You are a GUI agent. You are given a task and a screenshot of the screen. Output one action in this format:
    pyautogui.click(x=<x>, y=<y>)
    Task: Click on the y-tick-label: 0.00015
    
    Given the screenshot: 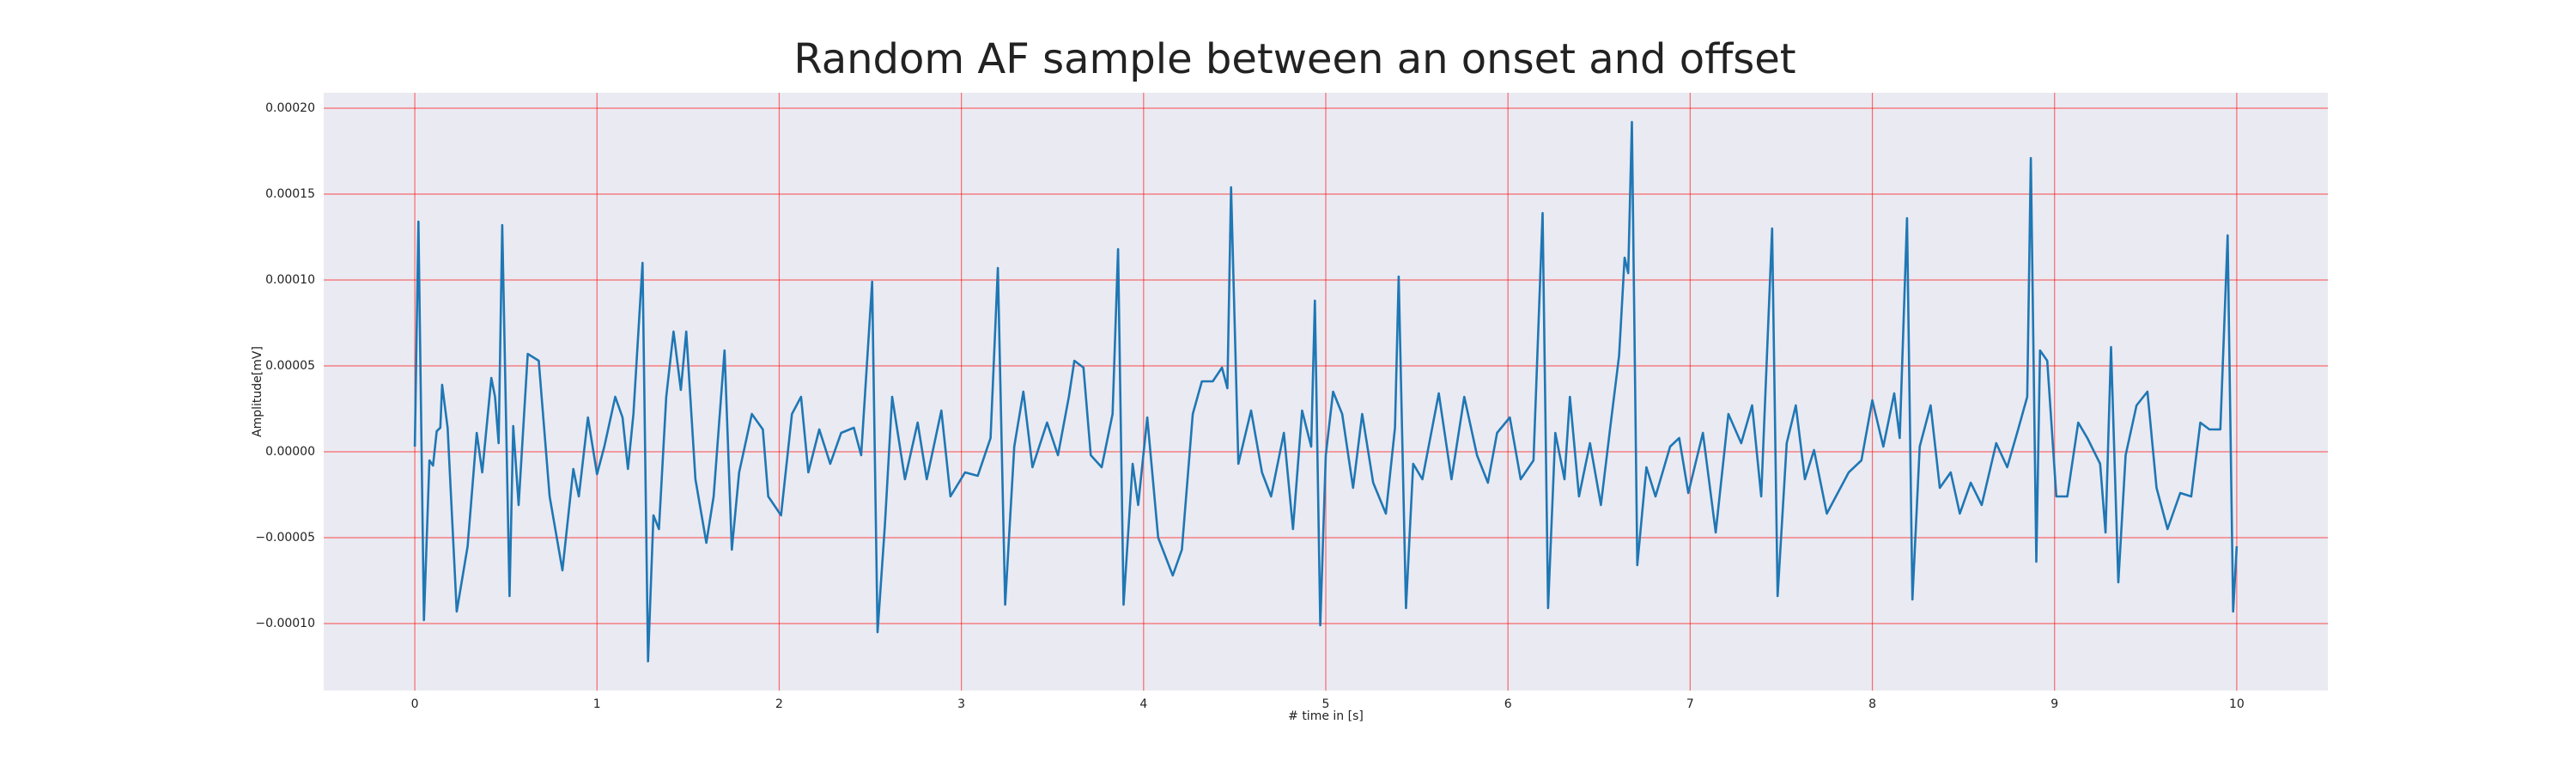 What is the action you would take?
    pyautogui.click(x=290, y=194)
    